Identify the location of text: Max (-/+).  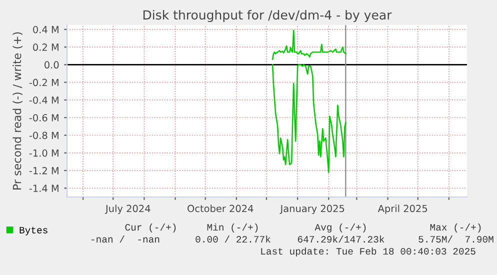
(455, 228).